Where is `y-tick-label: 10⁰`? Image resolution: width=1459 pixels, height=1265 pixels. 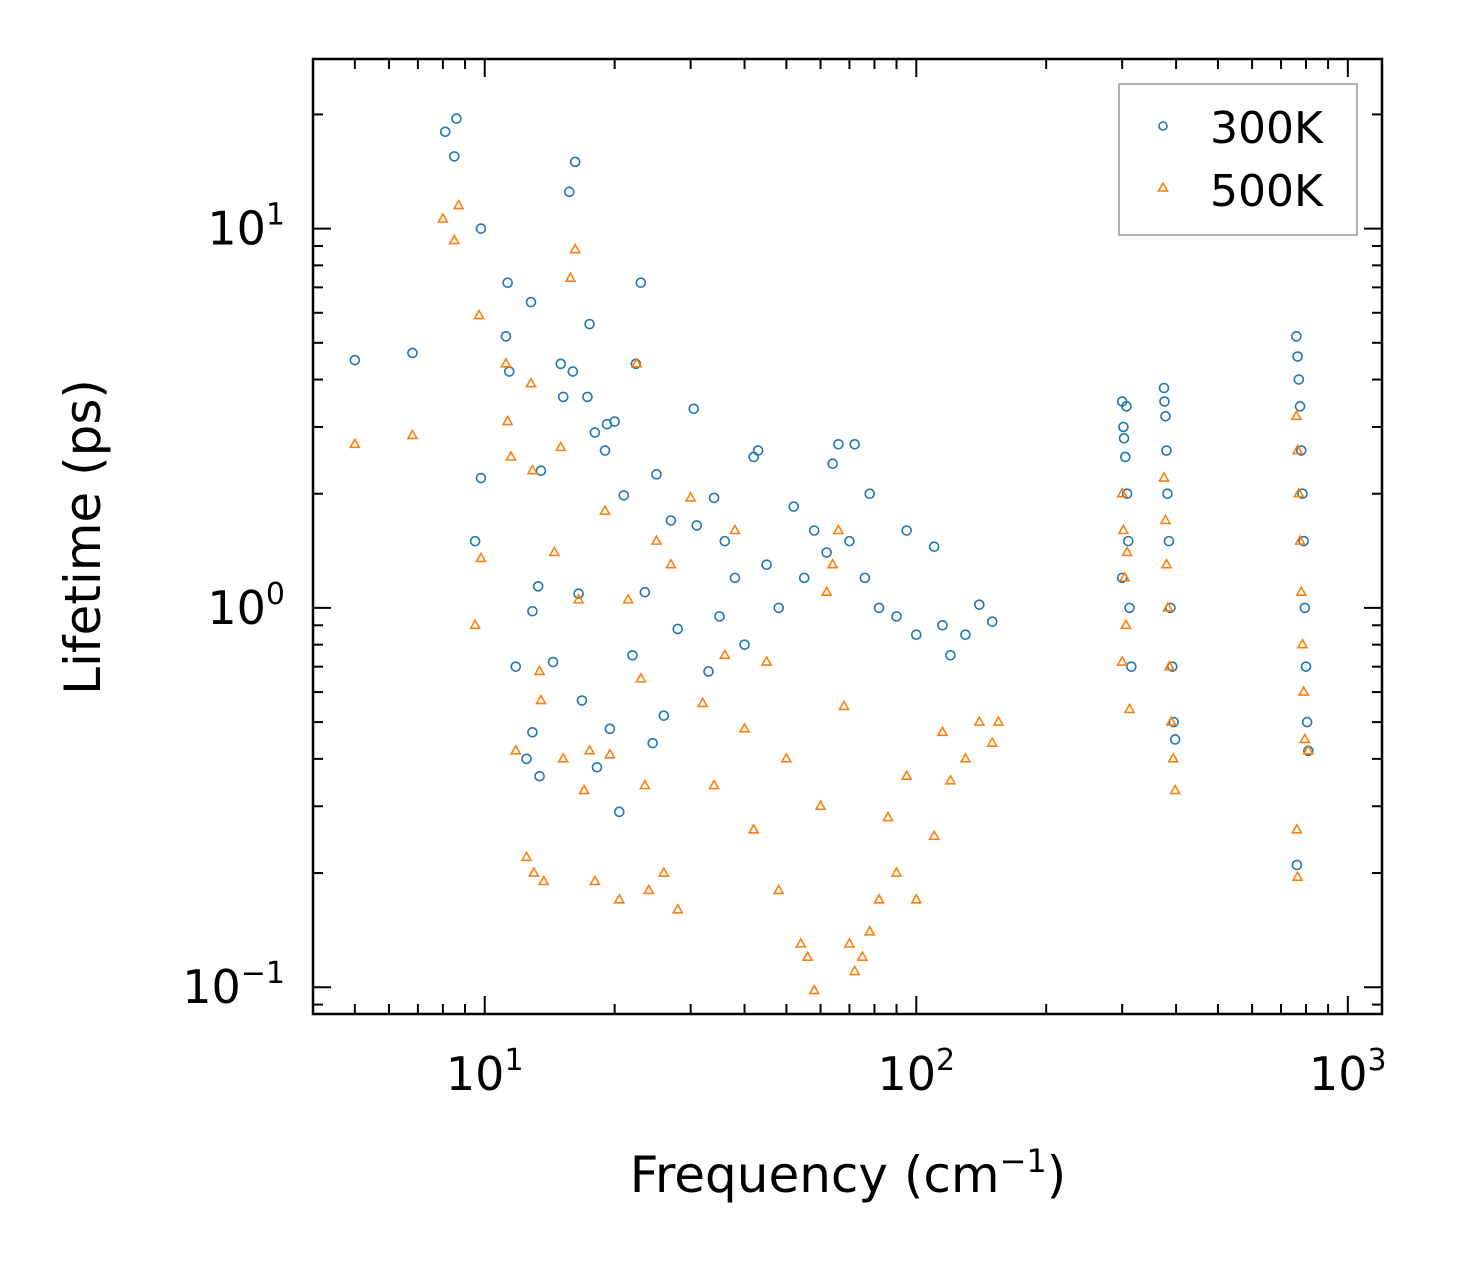
y-tick-label: 10⁰ is located at coordinates (246, 606).